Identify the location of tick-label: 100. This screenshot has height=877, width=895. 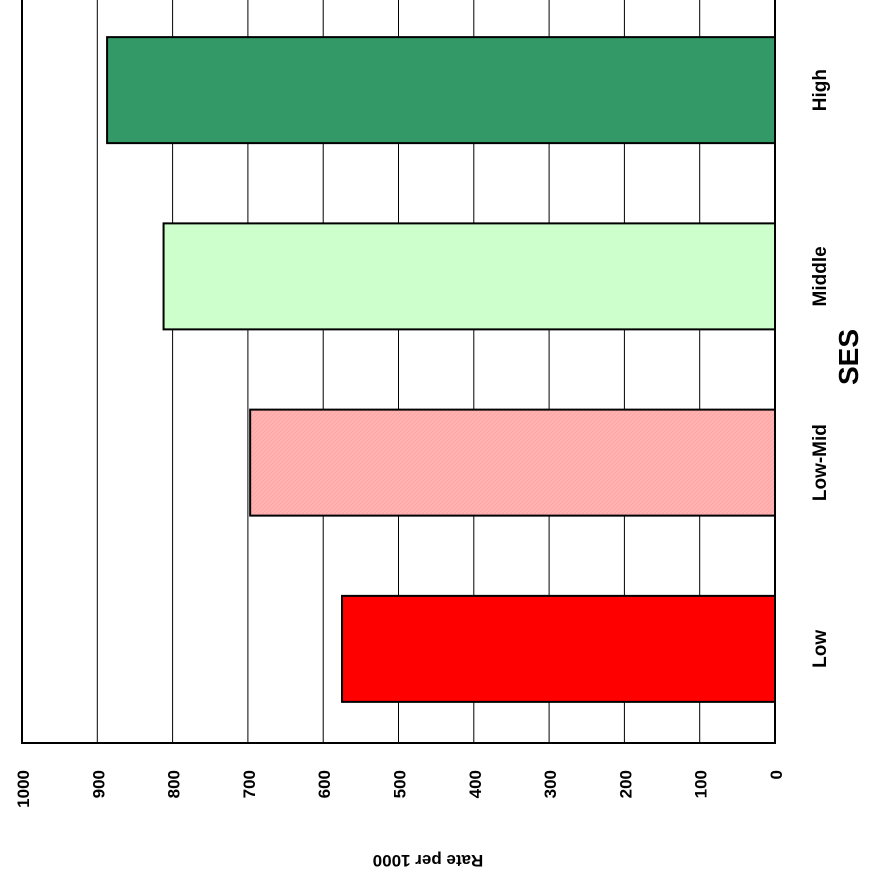
(701, 784).